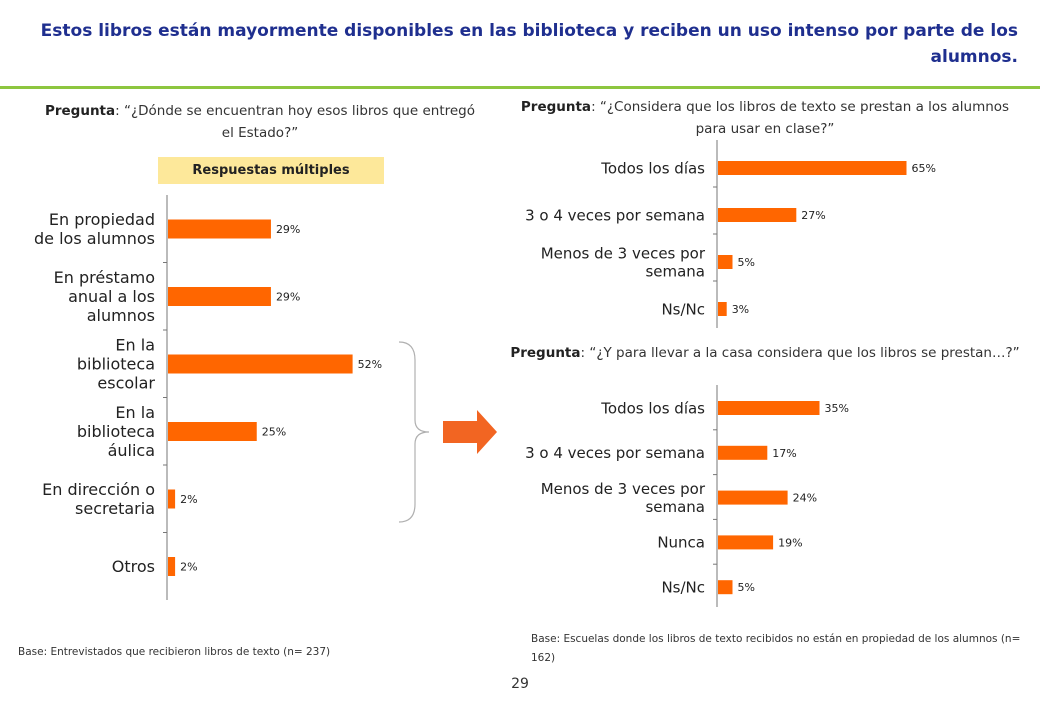 This screenshot has height=720, width=1040. I want to click on question-2-label: Pregunta, so click(556, 107).